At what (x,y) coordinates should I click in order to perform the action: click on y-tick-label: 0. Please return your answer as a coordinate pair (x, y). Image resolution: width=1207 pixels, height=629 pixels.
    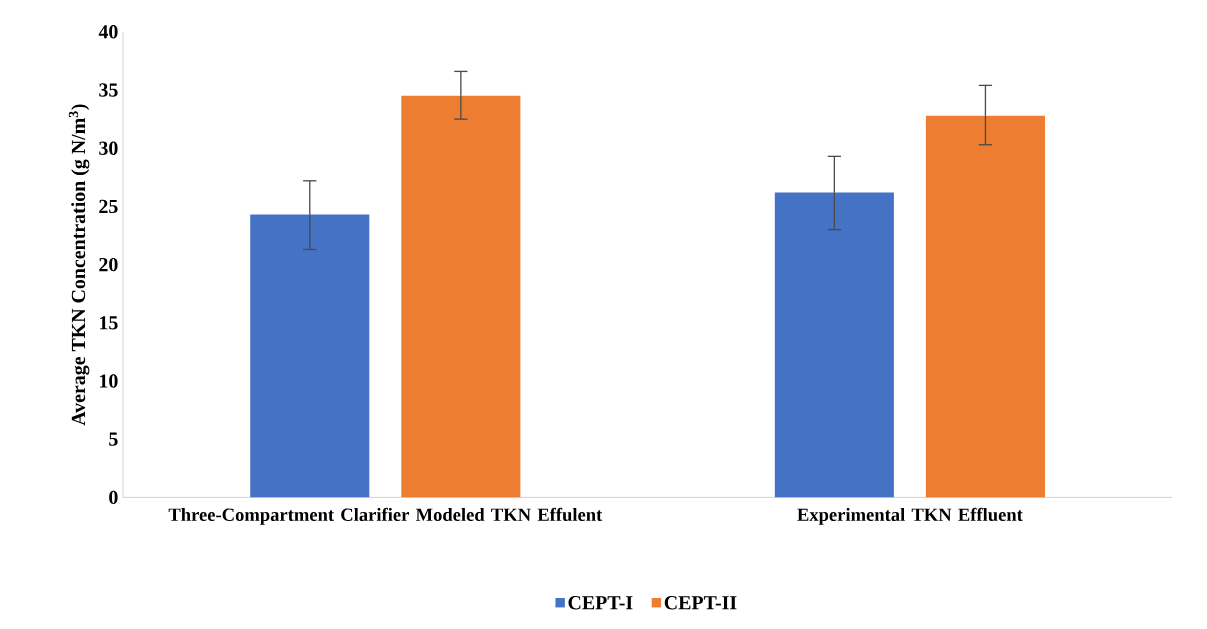
    Looking at the image, I should click on (113, 497).